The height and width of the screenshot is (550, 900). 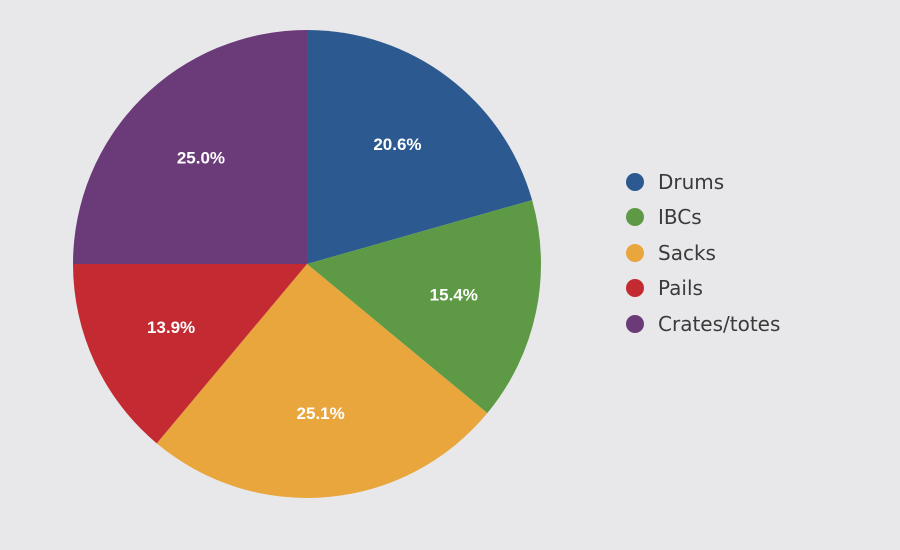 What do you see at coordinates (201, 157) in the screenshot?
I see `data-label-crates-totes: 25.0%` at bounding box center [201, 157].